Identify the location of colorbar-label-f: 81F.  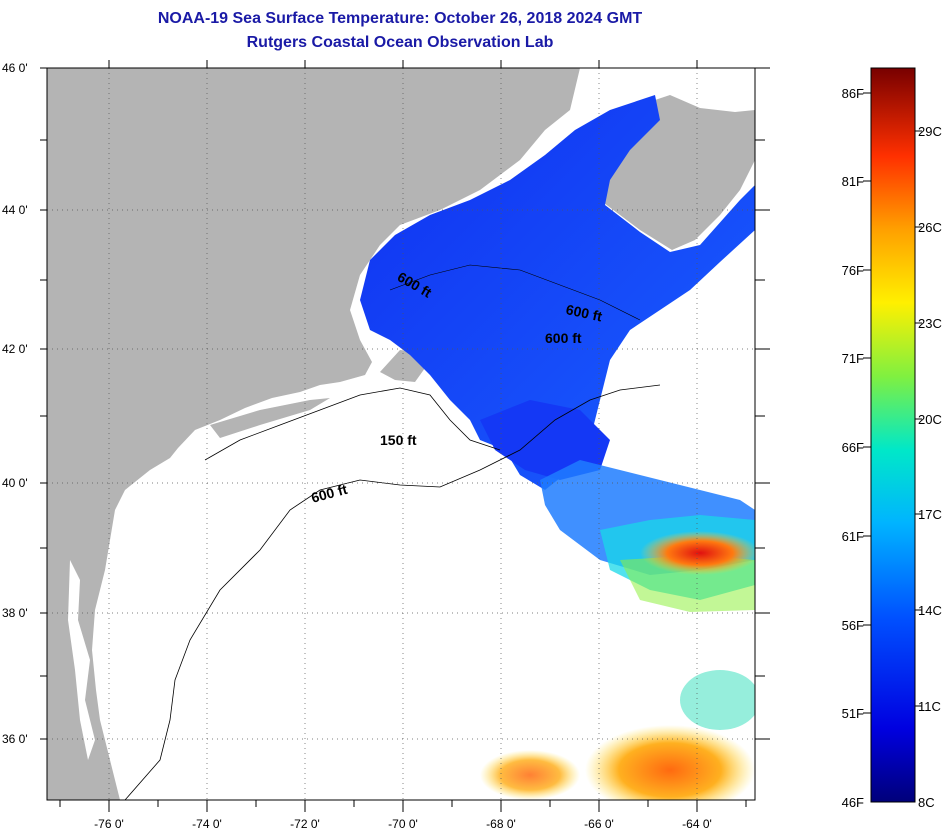
(852, 181).